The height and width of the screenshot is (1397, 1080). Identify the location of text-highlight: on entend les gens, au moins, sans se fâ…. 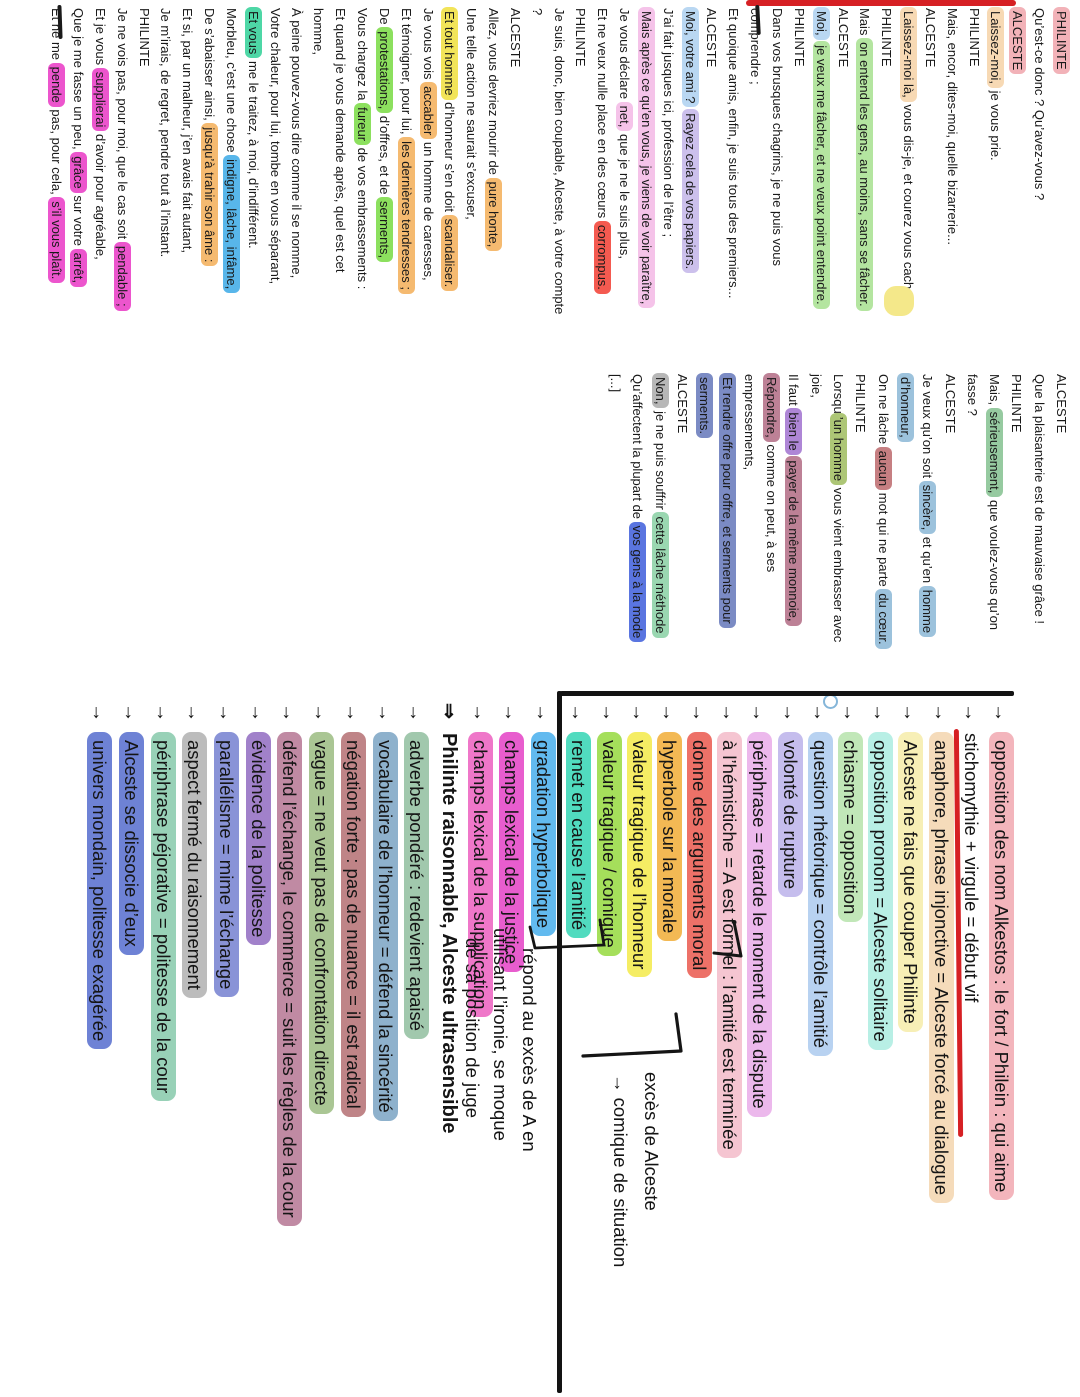
(865, 174).